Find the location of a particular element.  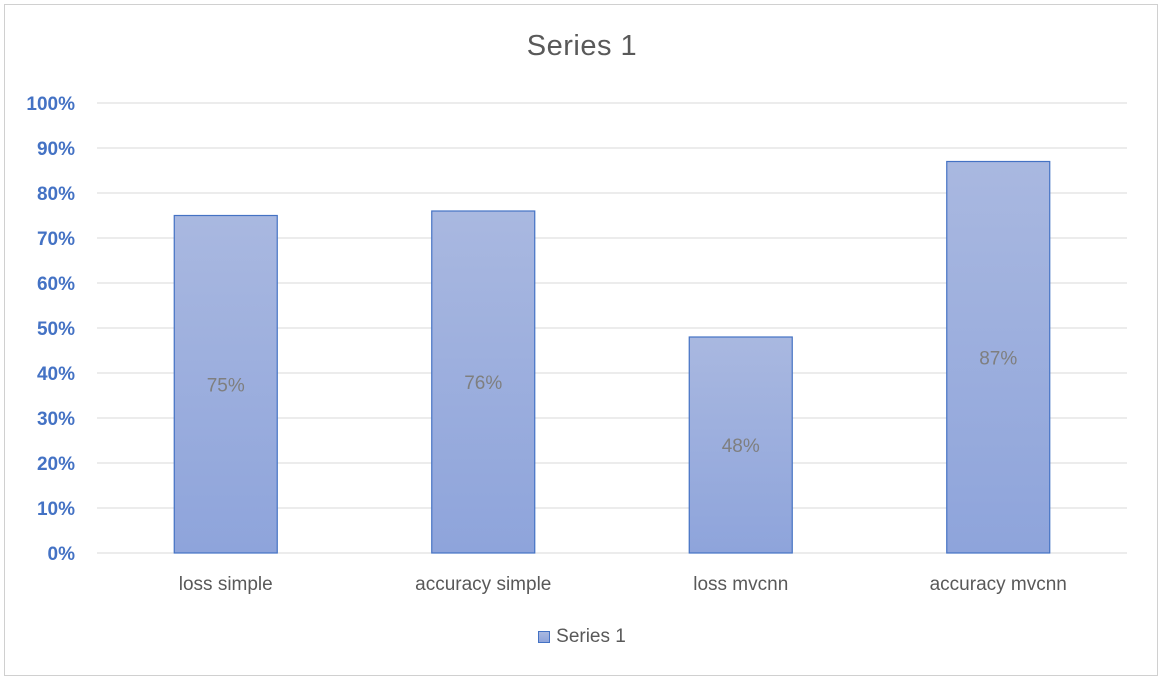

legend-label-series-1: Series 1 is located at coordinates (591, 636).